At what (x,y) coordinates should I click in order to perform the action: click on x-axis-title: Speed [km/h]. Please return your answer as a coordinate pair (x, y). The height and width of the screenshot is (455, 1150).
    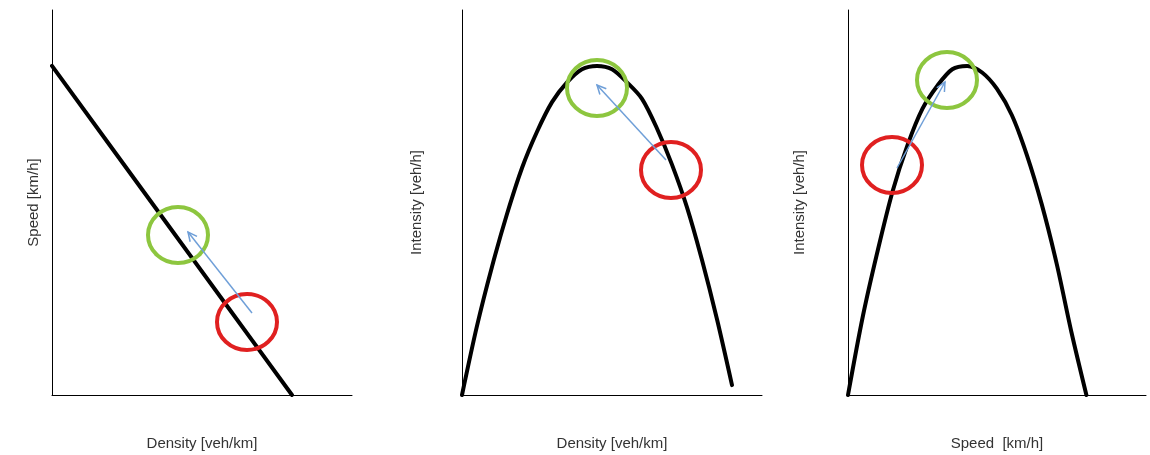
    Looking at the image, I should click on (997, 442).